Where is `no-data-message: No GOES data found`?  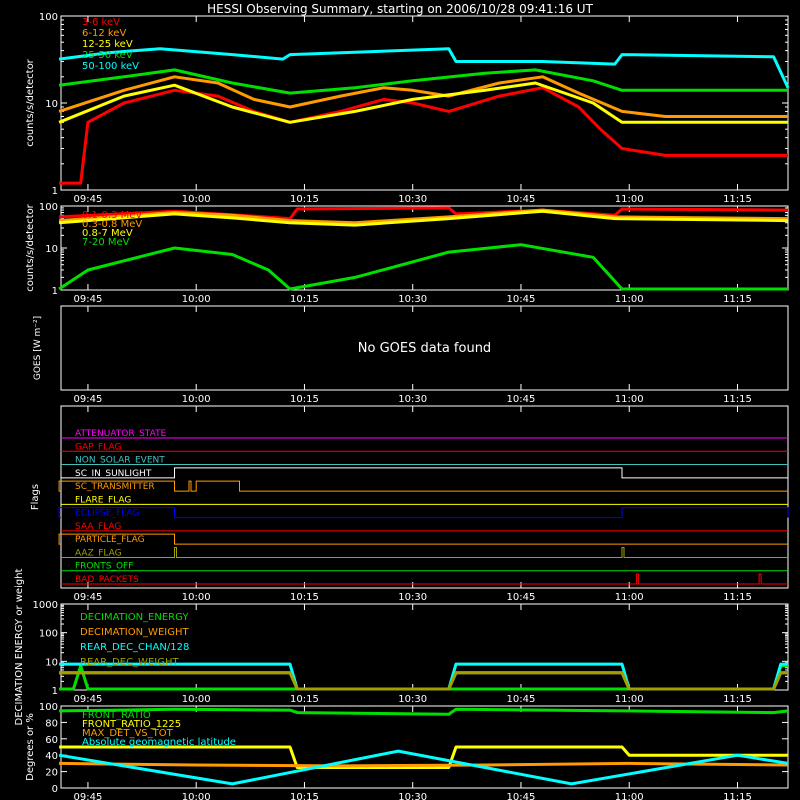 no-data-message: No GOES data found is located at coordinates (424, 348).